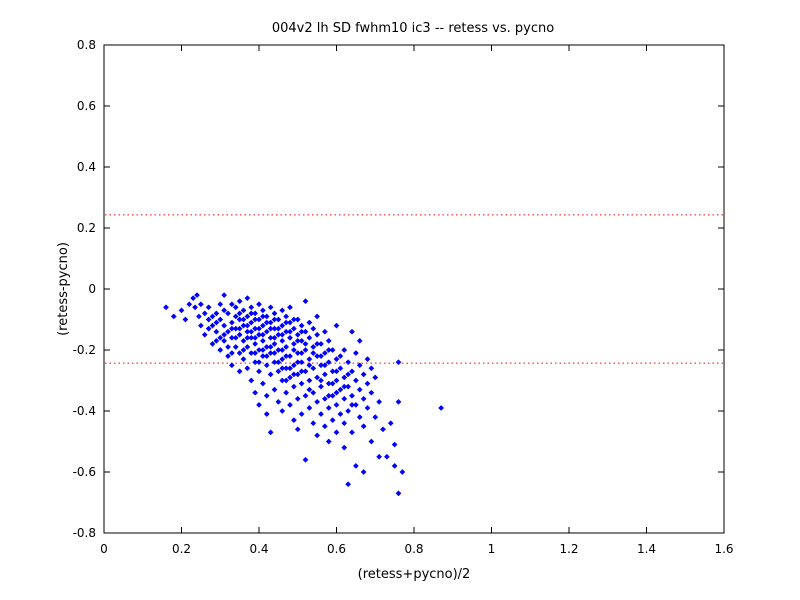  What do you see at coordinates (181, 549) in the screenshot?
I see `x-tick-label: 0.2` at bounding box center [181, 549].